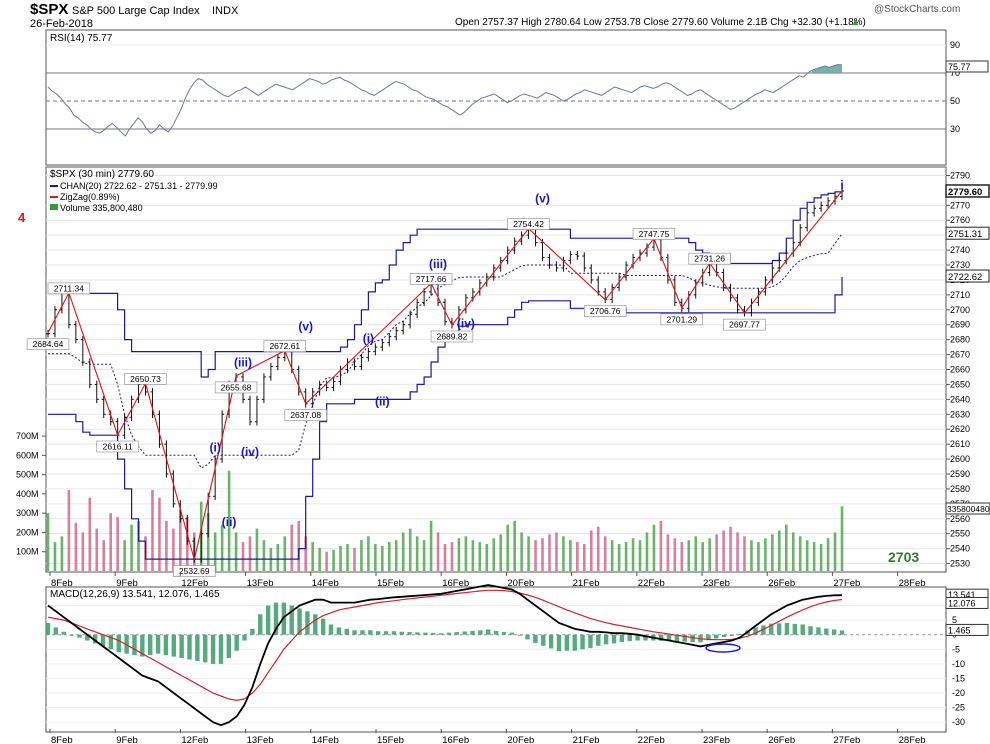 The image size is (990, 744). Describe the element at coordinates (382, 401) in the screenshot. I see `wave-label: (ii)` at that location.